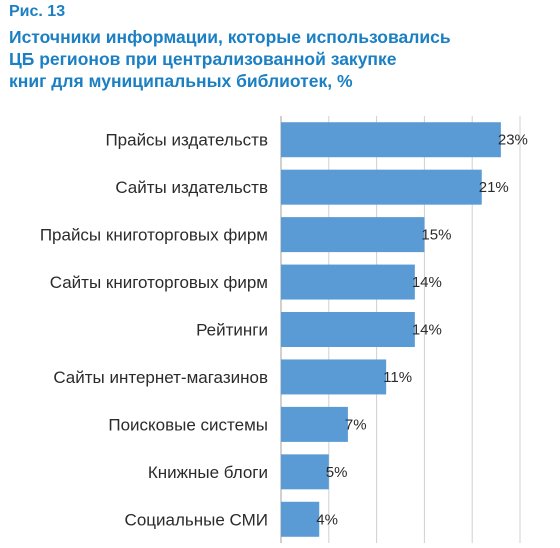 The height and width of the screenshot is (548, 560). I want to click on chart-title-line-3: книг для муниципальных библиотек, %, so click(181, 81).